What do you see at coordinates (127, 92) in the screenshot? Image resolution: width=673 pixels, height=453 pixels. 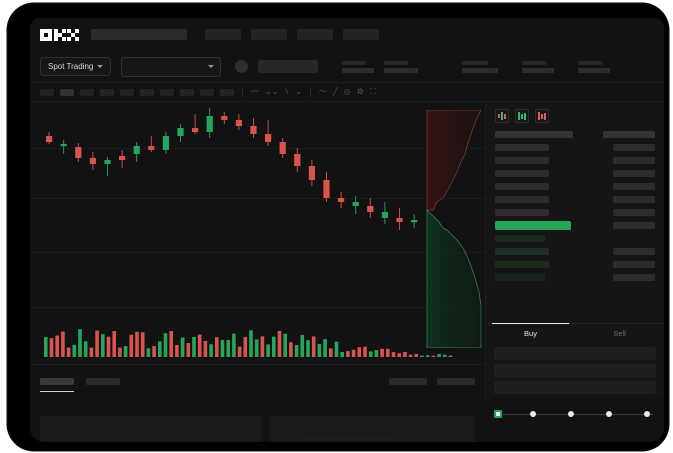 I see `interval-1h` at bounding box center [127, 92].